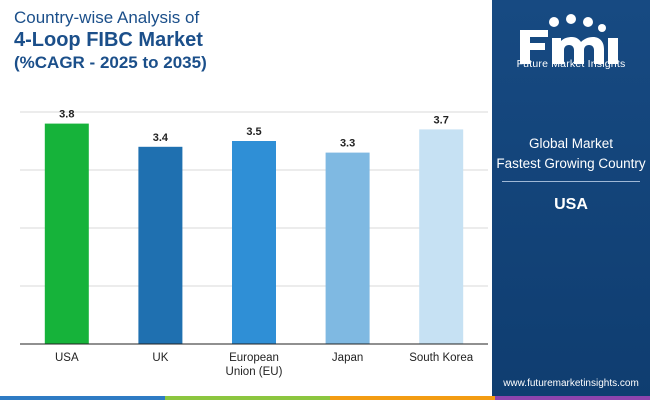  I want to click on title-line-2: 4-Loop FIBC Market, so click(108, 40).